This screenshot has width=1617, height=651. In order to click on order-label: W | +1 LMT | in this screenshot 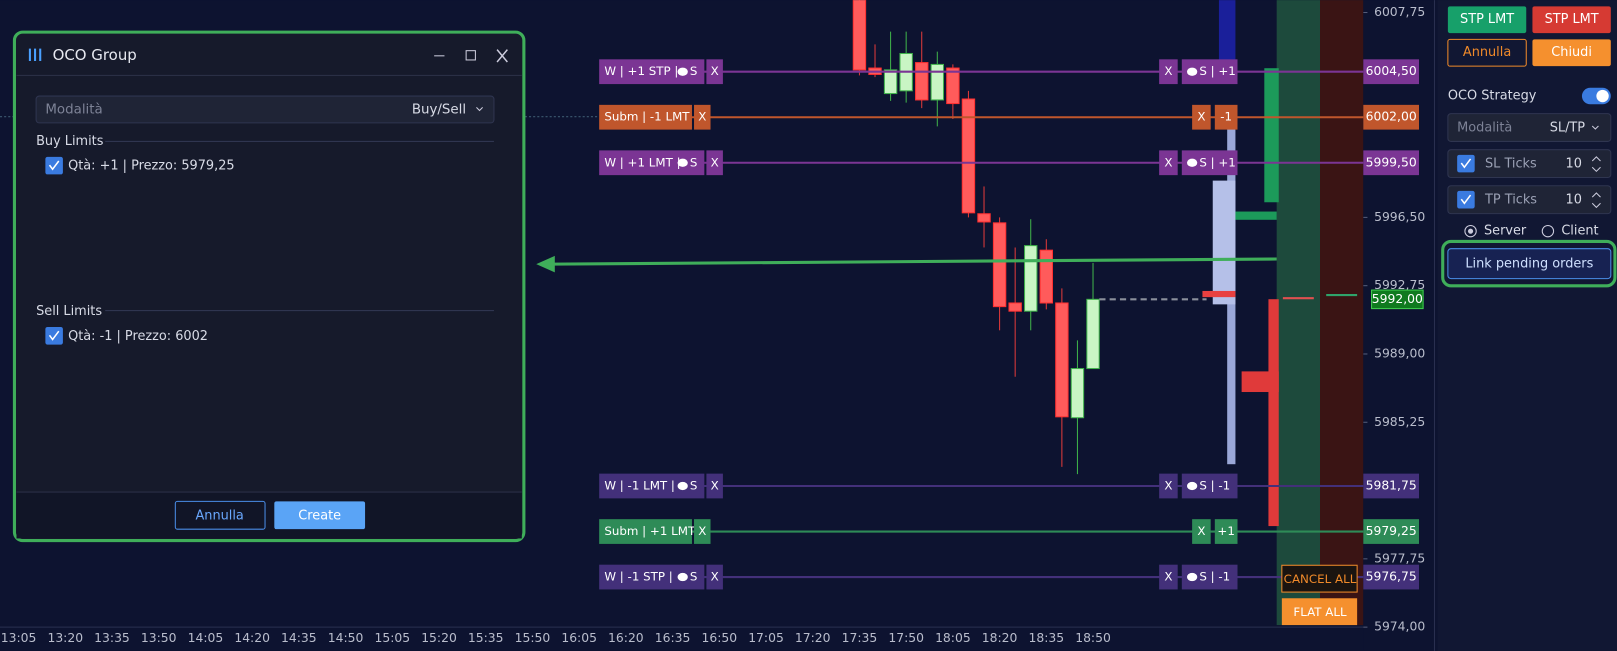, I will do `click(642, 162)`.